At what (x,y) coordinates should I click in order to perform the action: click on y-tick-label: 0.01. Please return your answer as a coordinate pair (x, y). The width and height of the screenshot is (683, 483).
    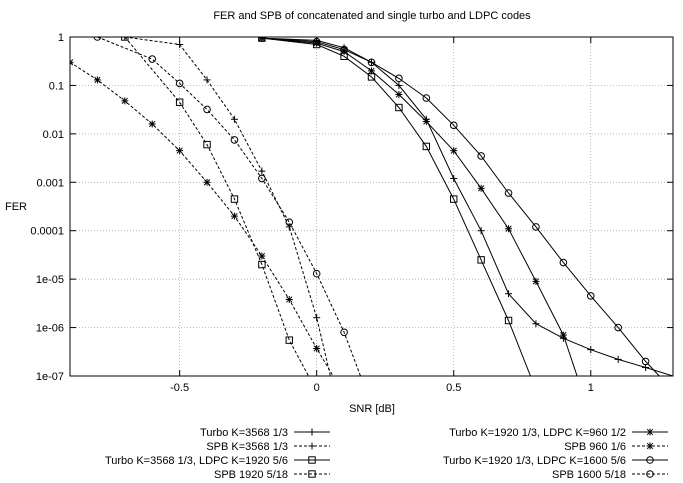
    Looking at the image, I should click on (53, 135).